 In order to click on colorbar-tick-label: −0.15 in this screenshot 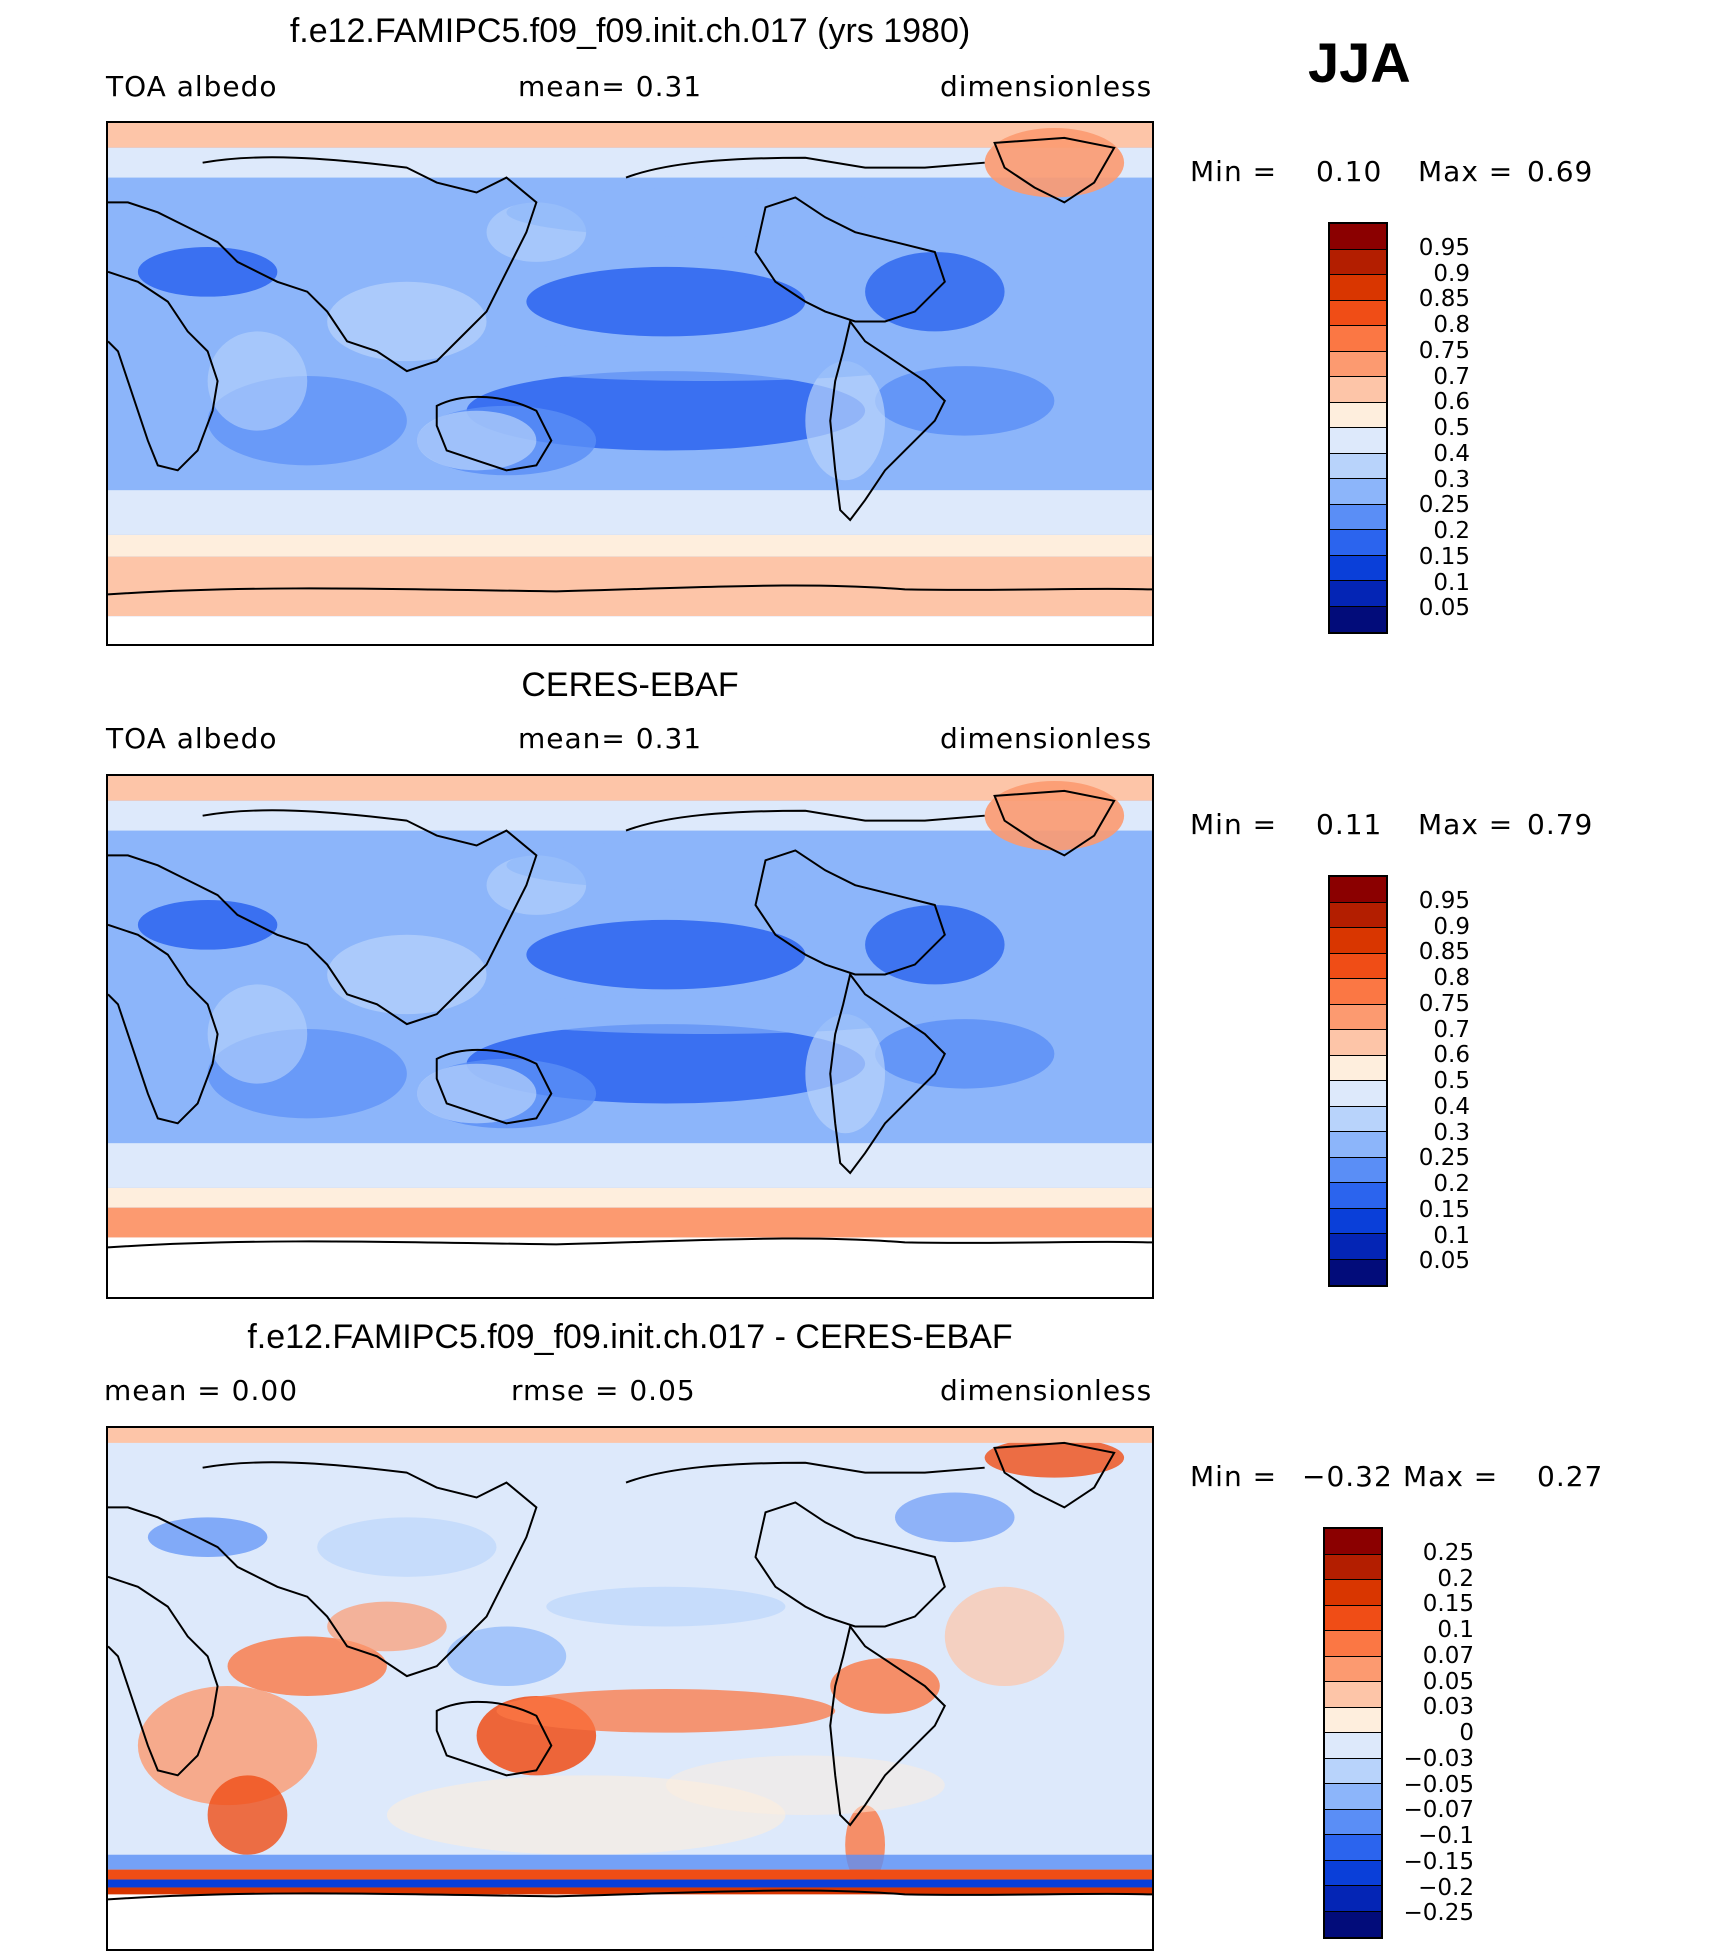, I will do `click(1438, 1861)`.